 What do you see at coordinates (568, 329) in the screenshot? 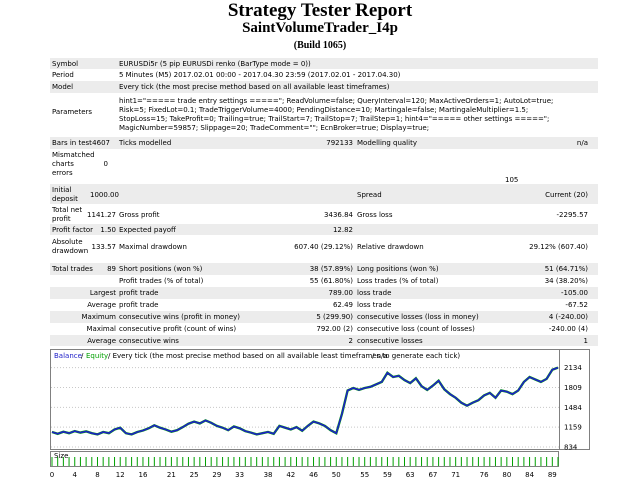
I see `maxconsloss-value: -240.00 (4)` at bounding box center [568, 329].